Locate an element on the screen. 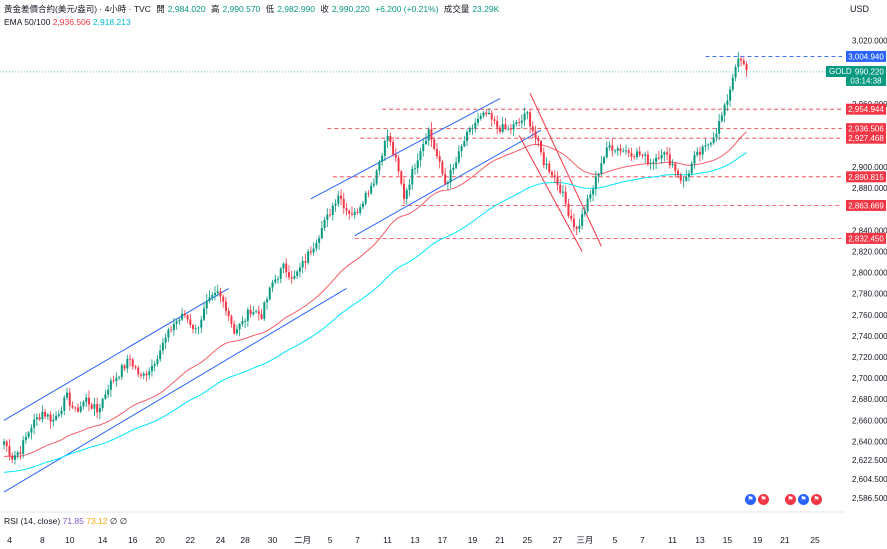  x-tick-label: 30 is located at coordinates (273, 540).